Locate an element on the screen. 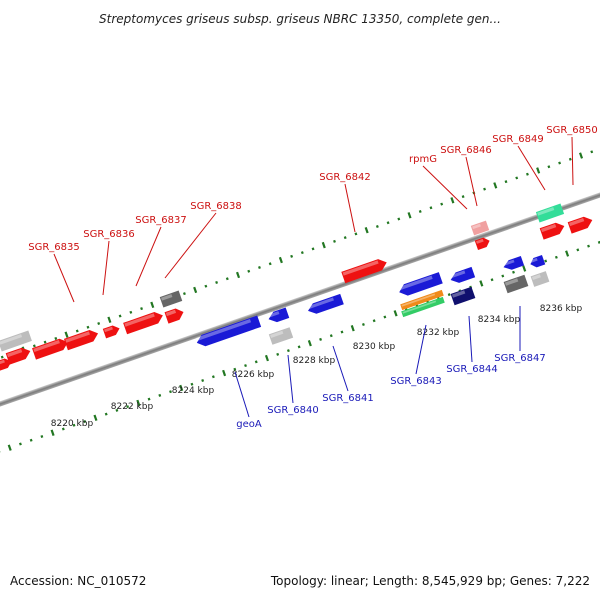  forward-gene-label: SGR_6849 is located at coordinates (518, 139).